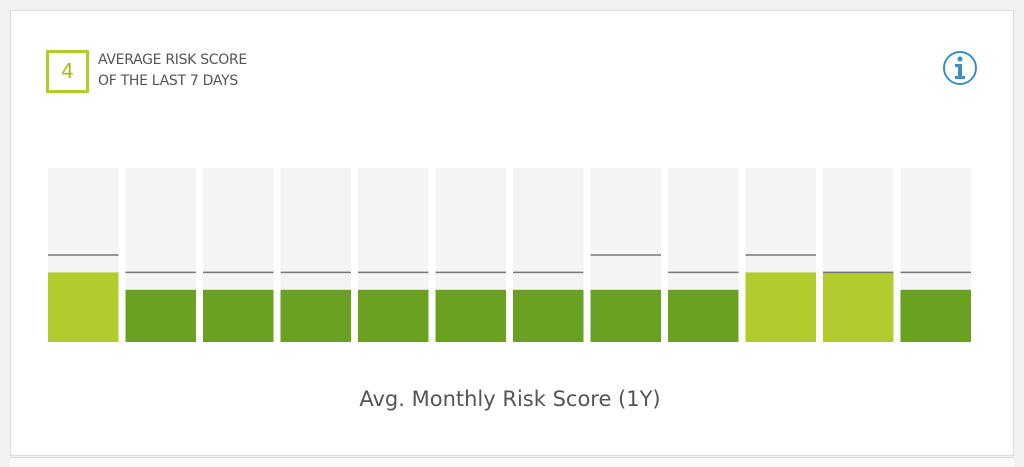 This screenshot has width=1024, height=467. Describe the element at coordinates (512, 462) in the screenshot. I see `next-card-edge` at that location.